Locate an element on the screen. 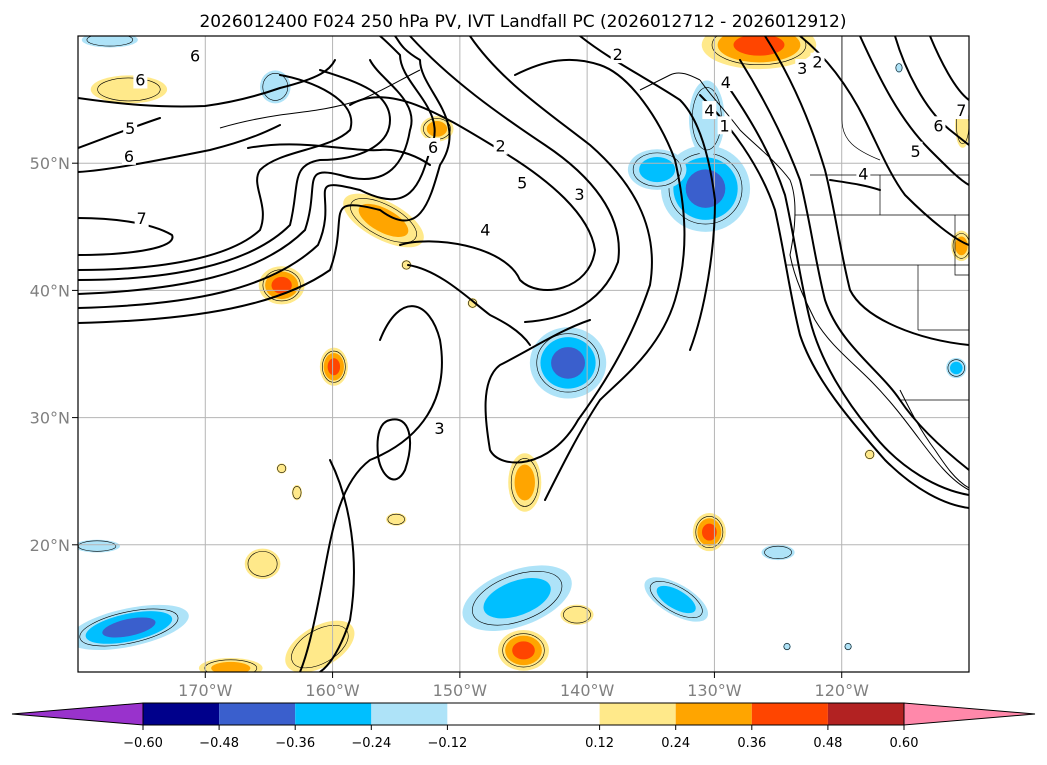  colorbar-extend-min is located at coordinates (77, 714).